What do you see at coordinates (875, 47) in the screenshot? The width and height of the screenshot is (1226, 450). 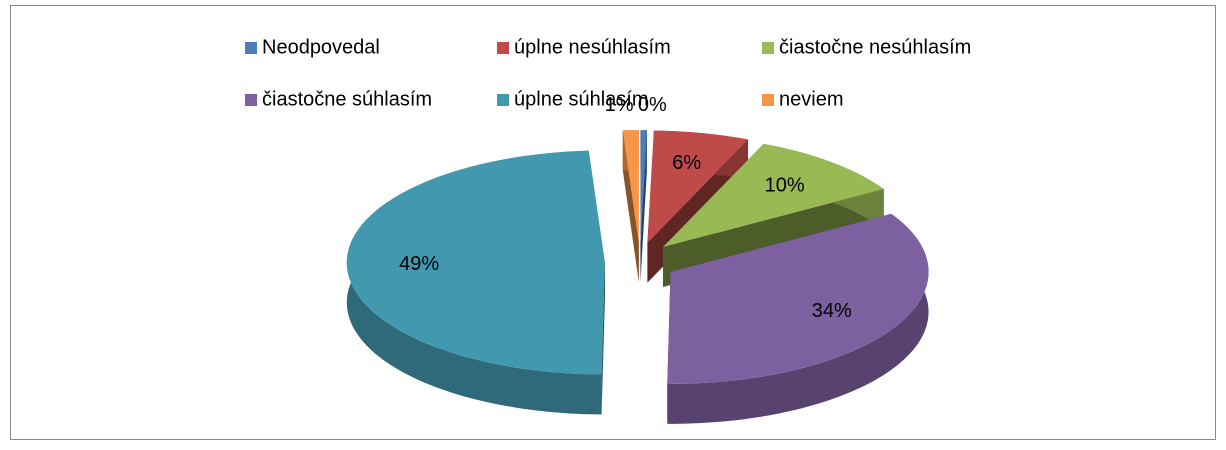 I see `legend-label: čiastočne nesúhlasím` at bounding box center [875, 47].